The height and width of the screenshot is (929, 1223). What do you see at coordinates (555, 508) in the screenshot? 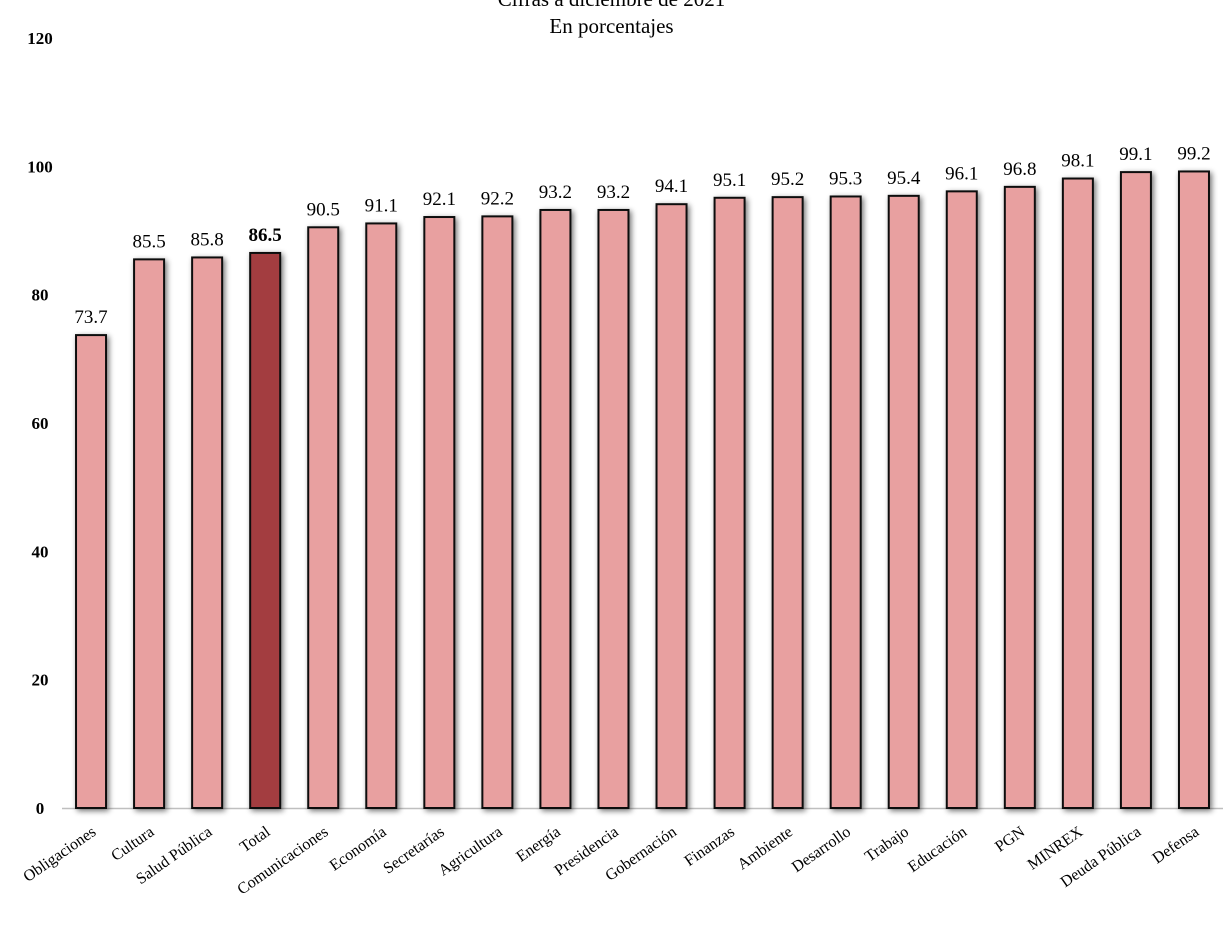
I see `bar-energ-a` at bounding box center [555, 508].